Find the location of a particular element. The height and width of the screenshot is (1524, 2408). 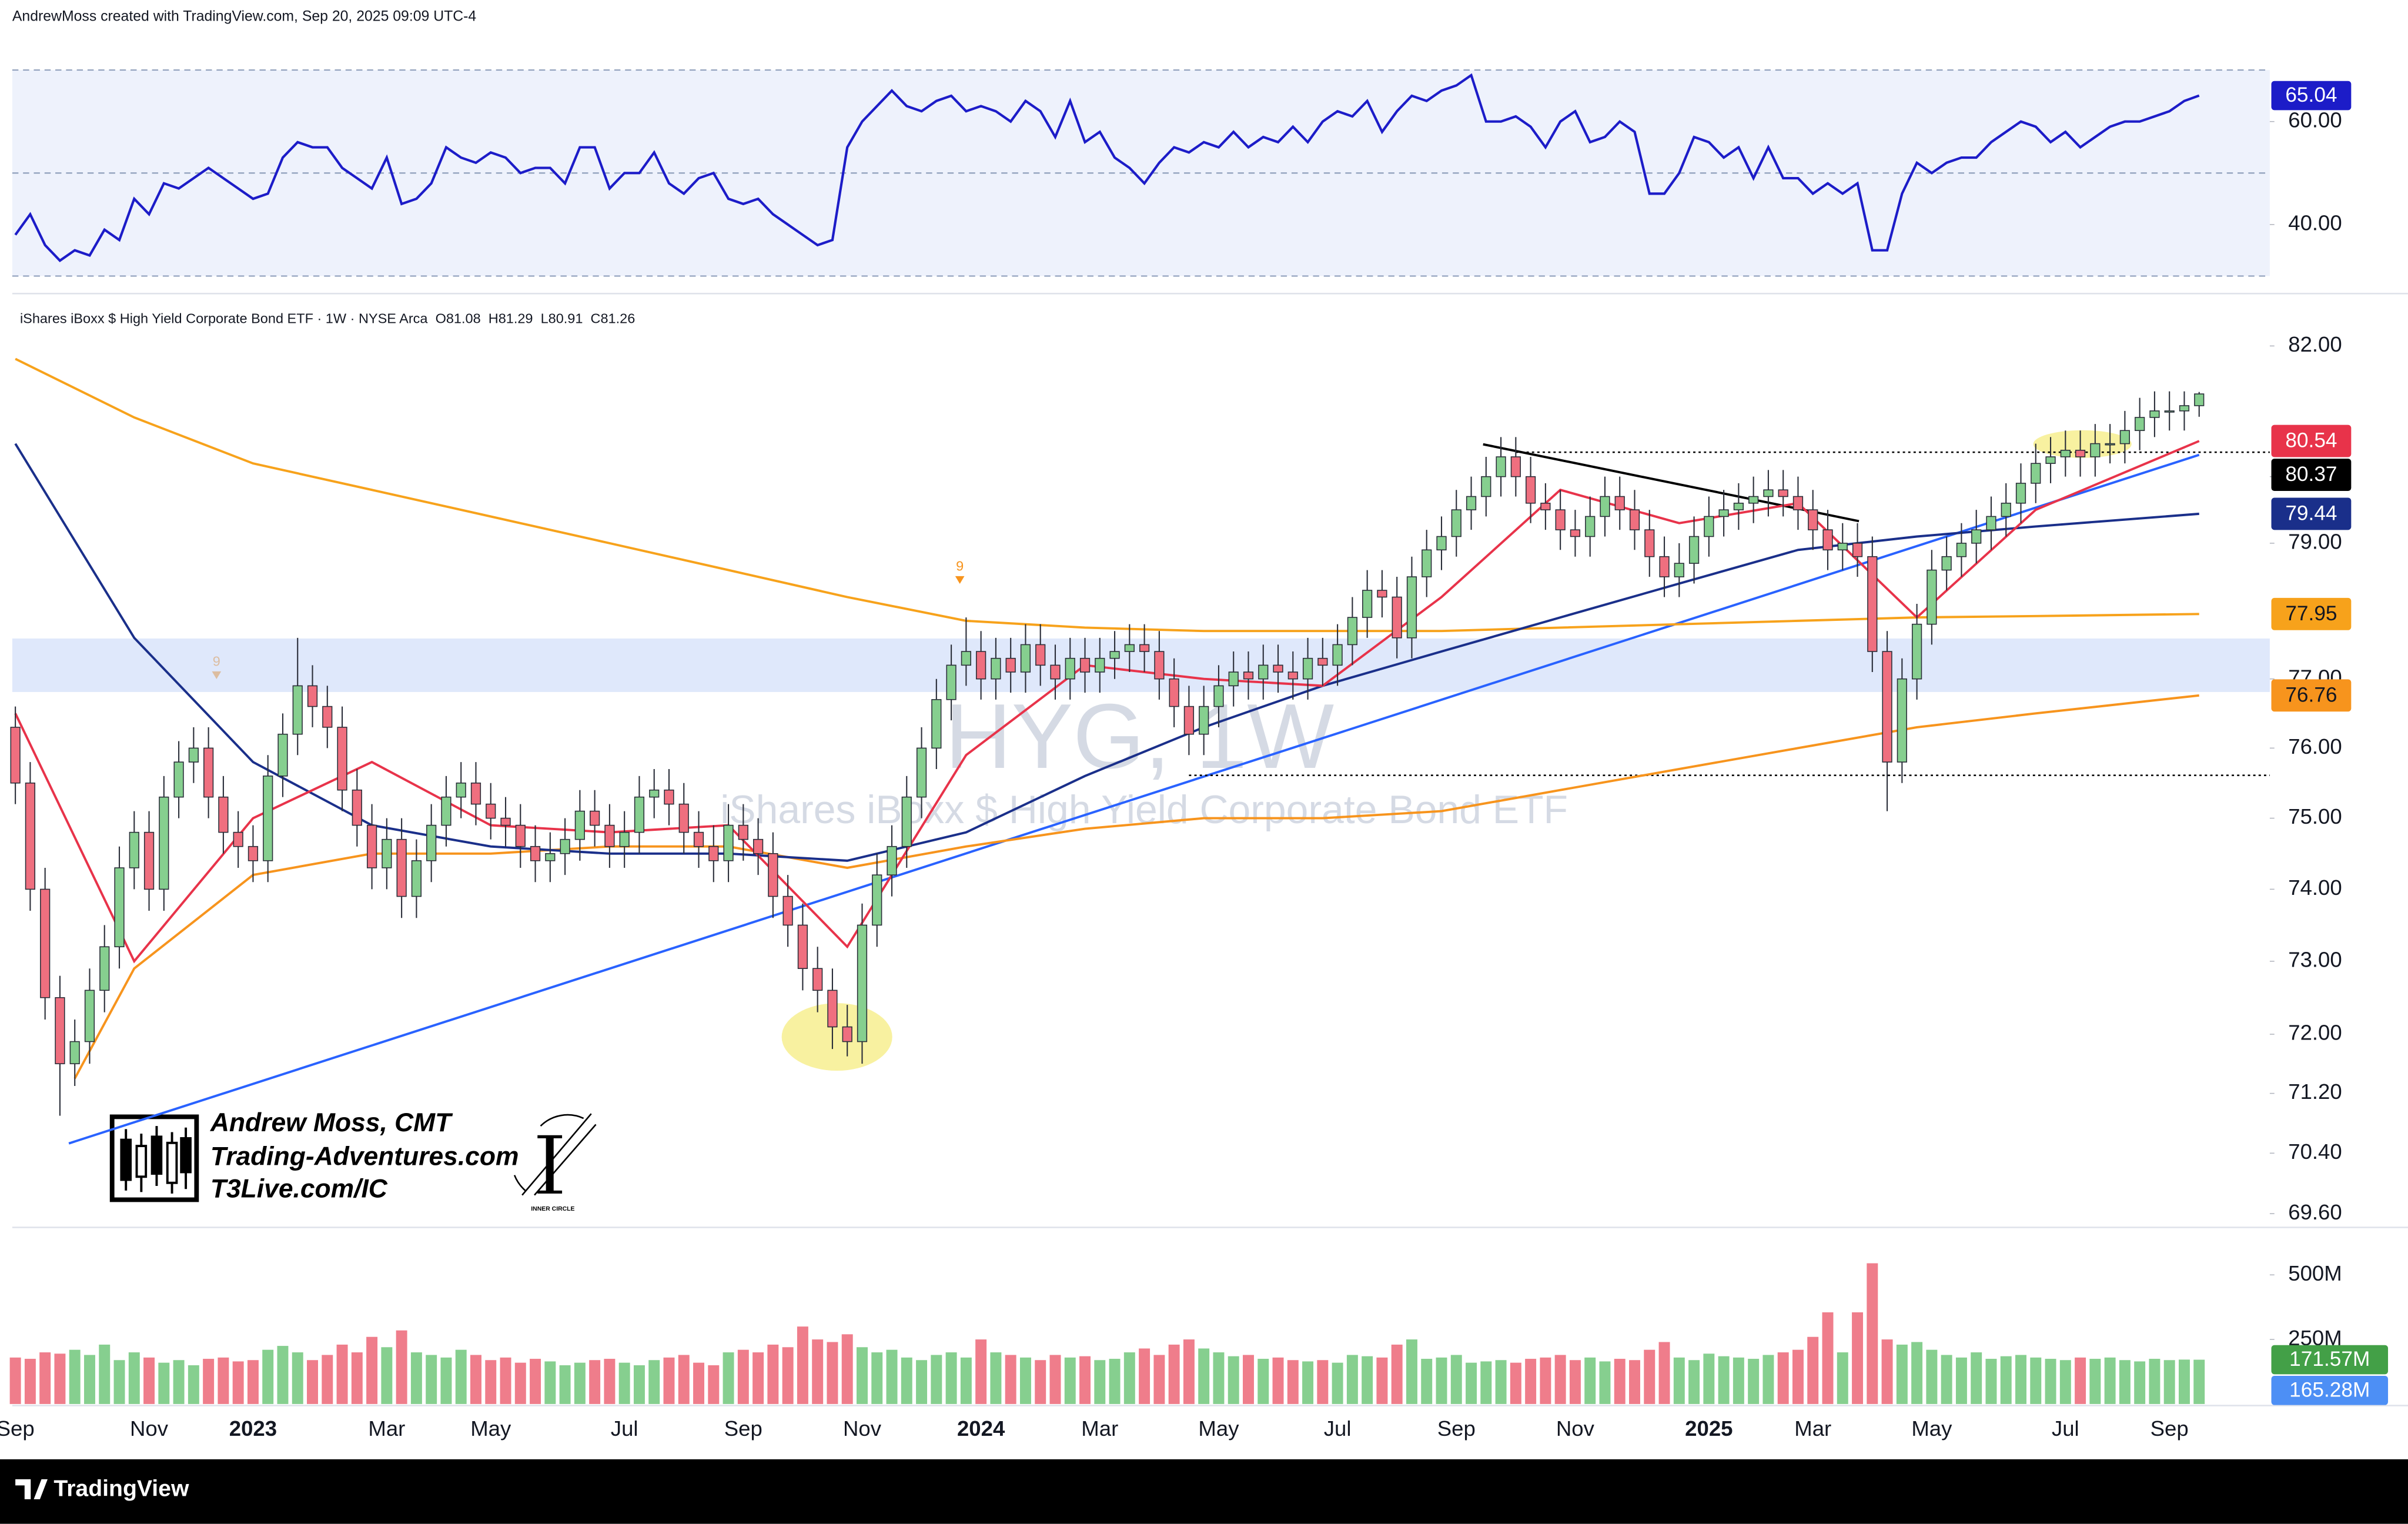

x-tick-label: Mar is located at coordinates (386, 1428).